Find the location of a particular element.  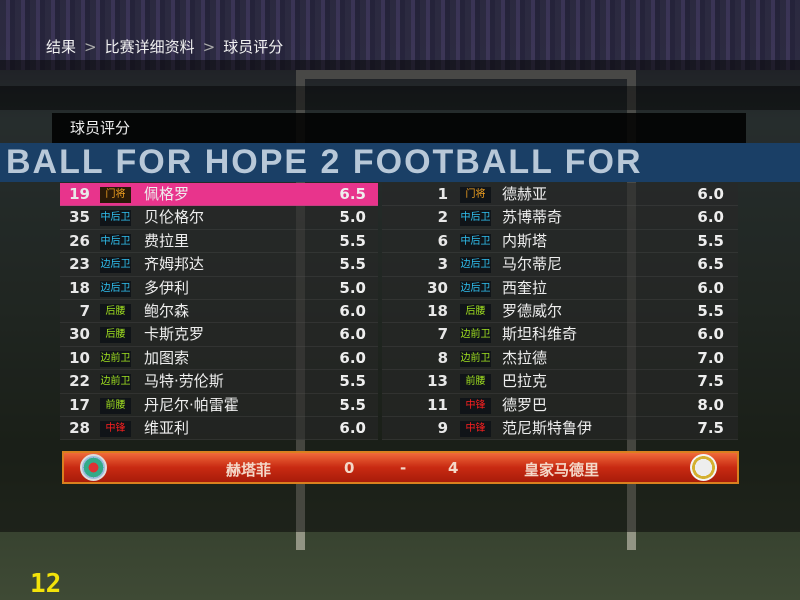

player-row: 18 后腰 罗德威尔 5.5 is located at coordinates (560, 312).